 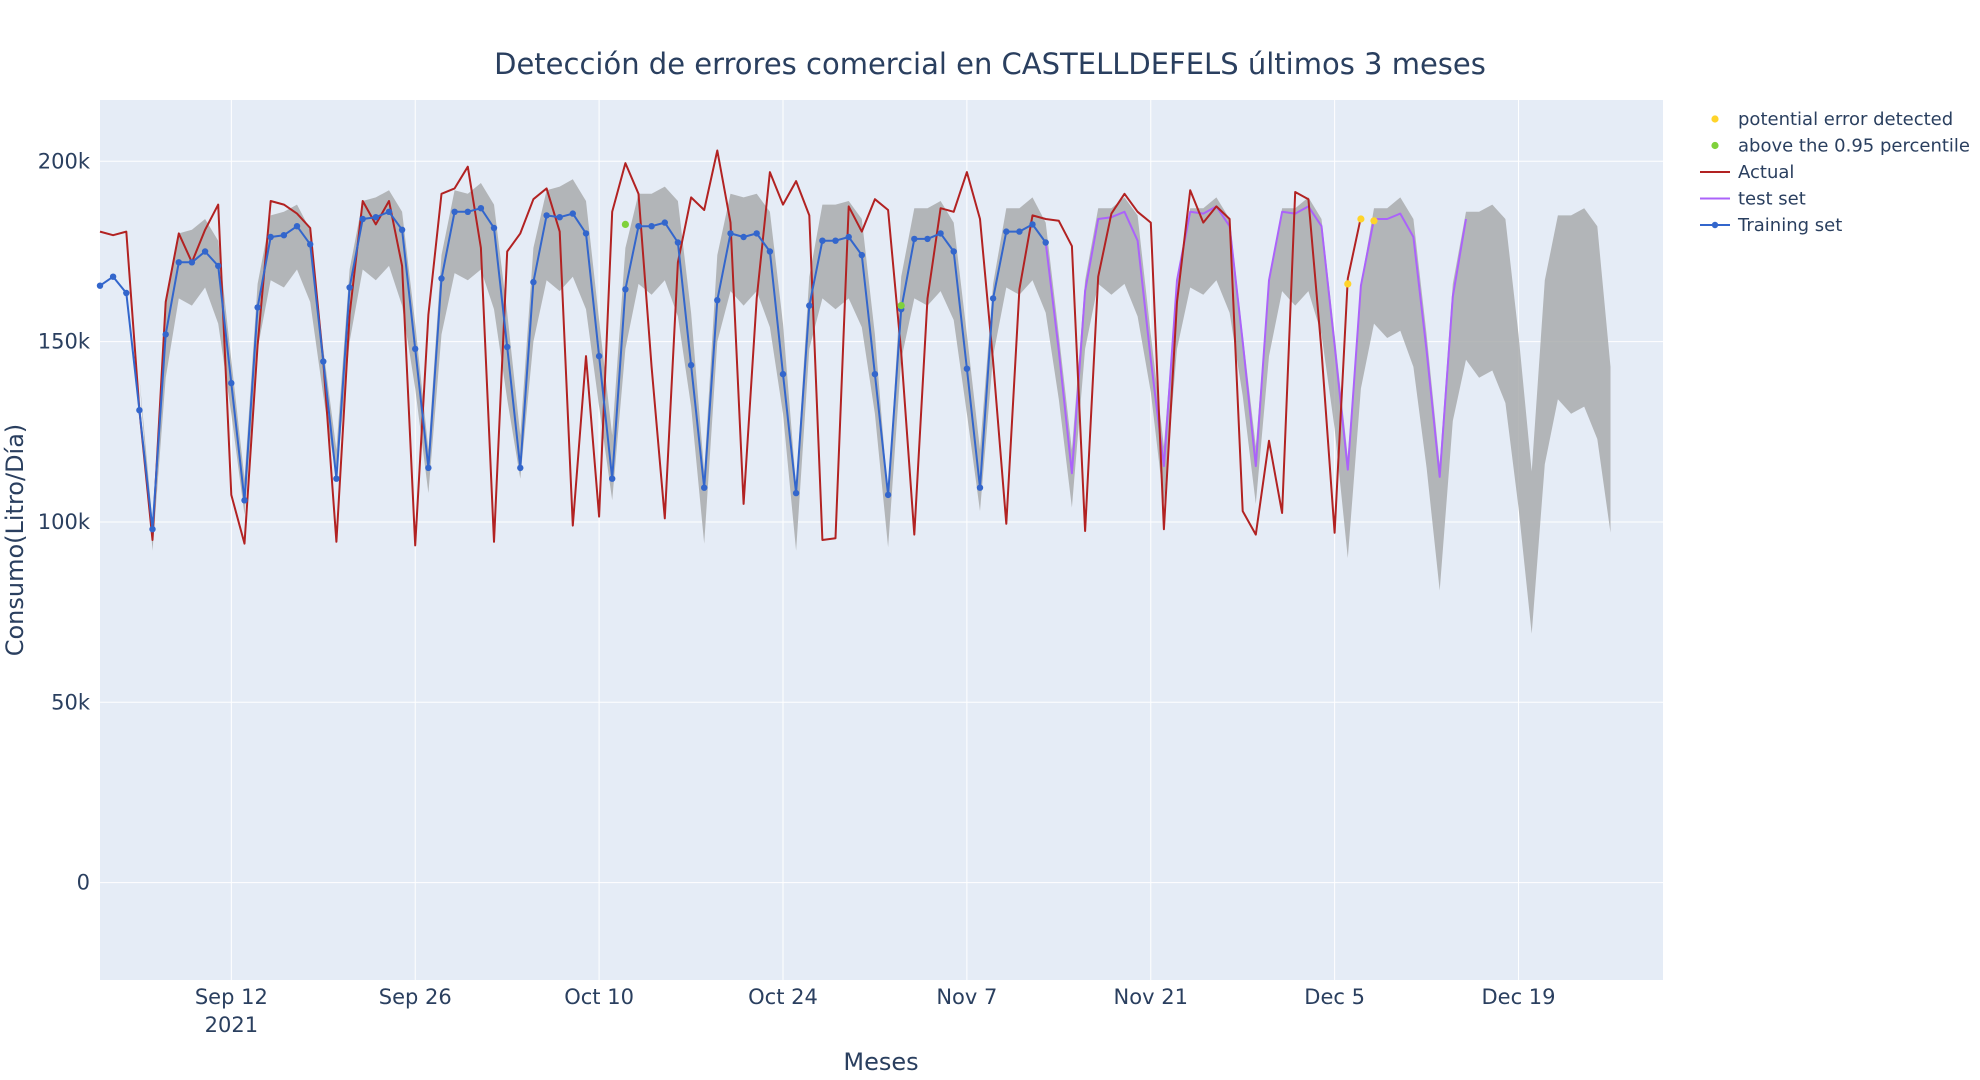 What do you see at coordinates (1151, 997) in the screenshot?
I see `x-tick-label: Nov 21` at bounding box center [1151, 997].